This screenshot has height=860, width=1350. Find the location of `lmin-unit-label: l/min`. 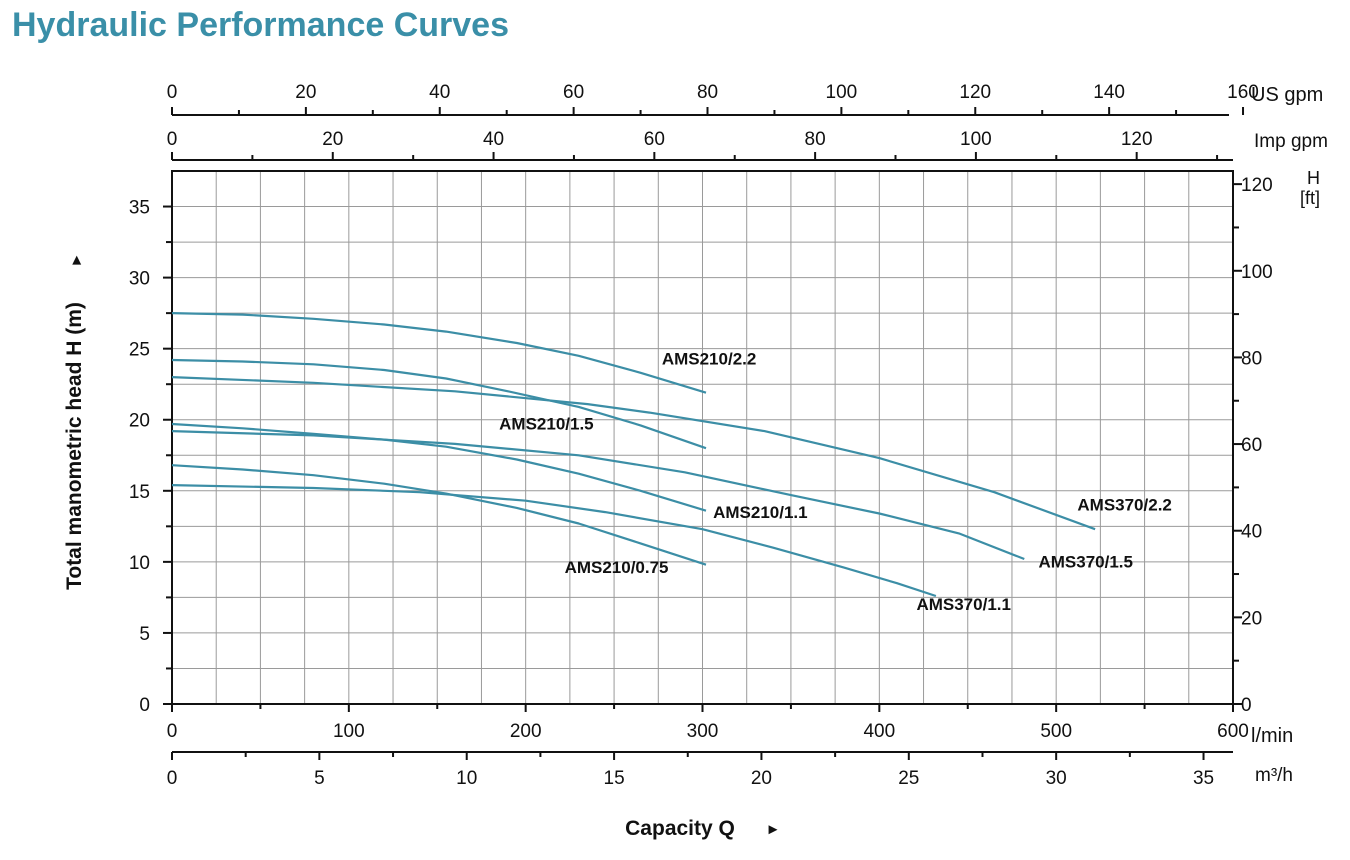

lmin-unit-label: l/min is located at coordinates (1272, 736).